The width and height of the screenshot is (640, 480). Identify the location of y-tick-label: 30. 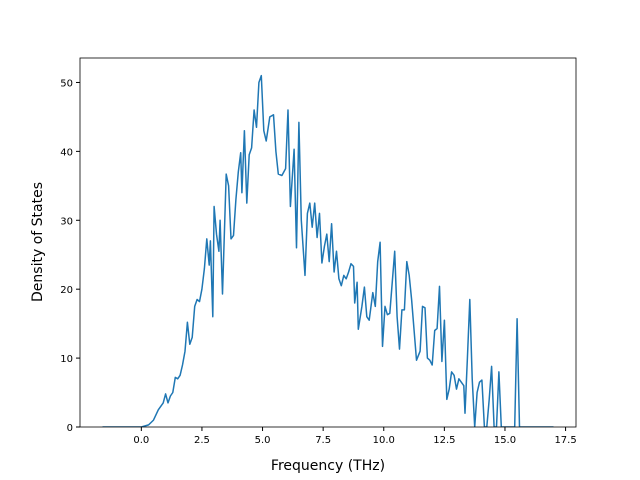
(66, 221).